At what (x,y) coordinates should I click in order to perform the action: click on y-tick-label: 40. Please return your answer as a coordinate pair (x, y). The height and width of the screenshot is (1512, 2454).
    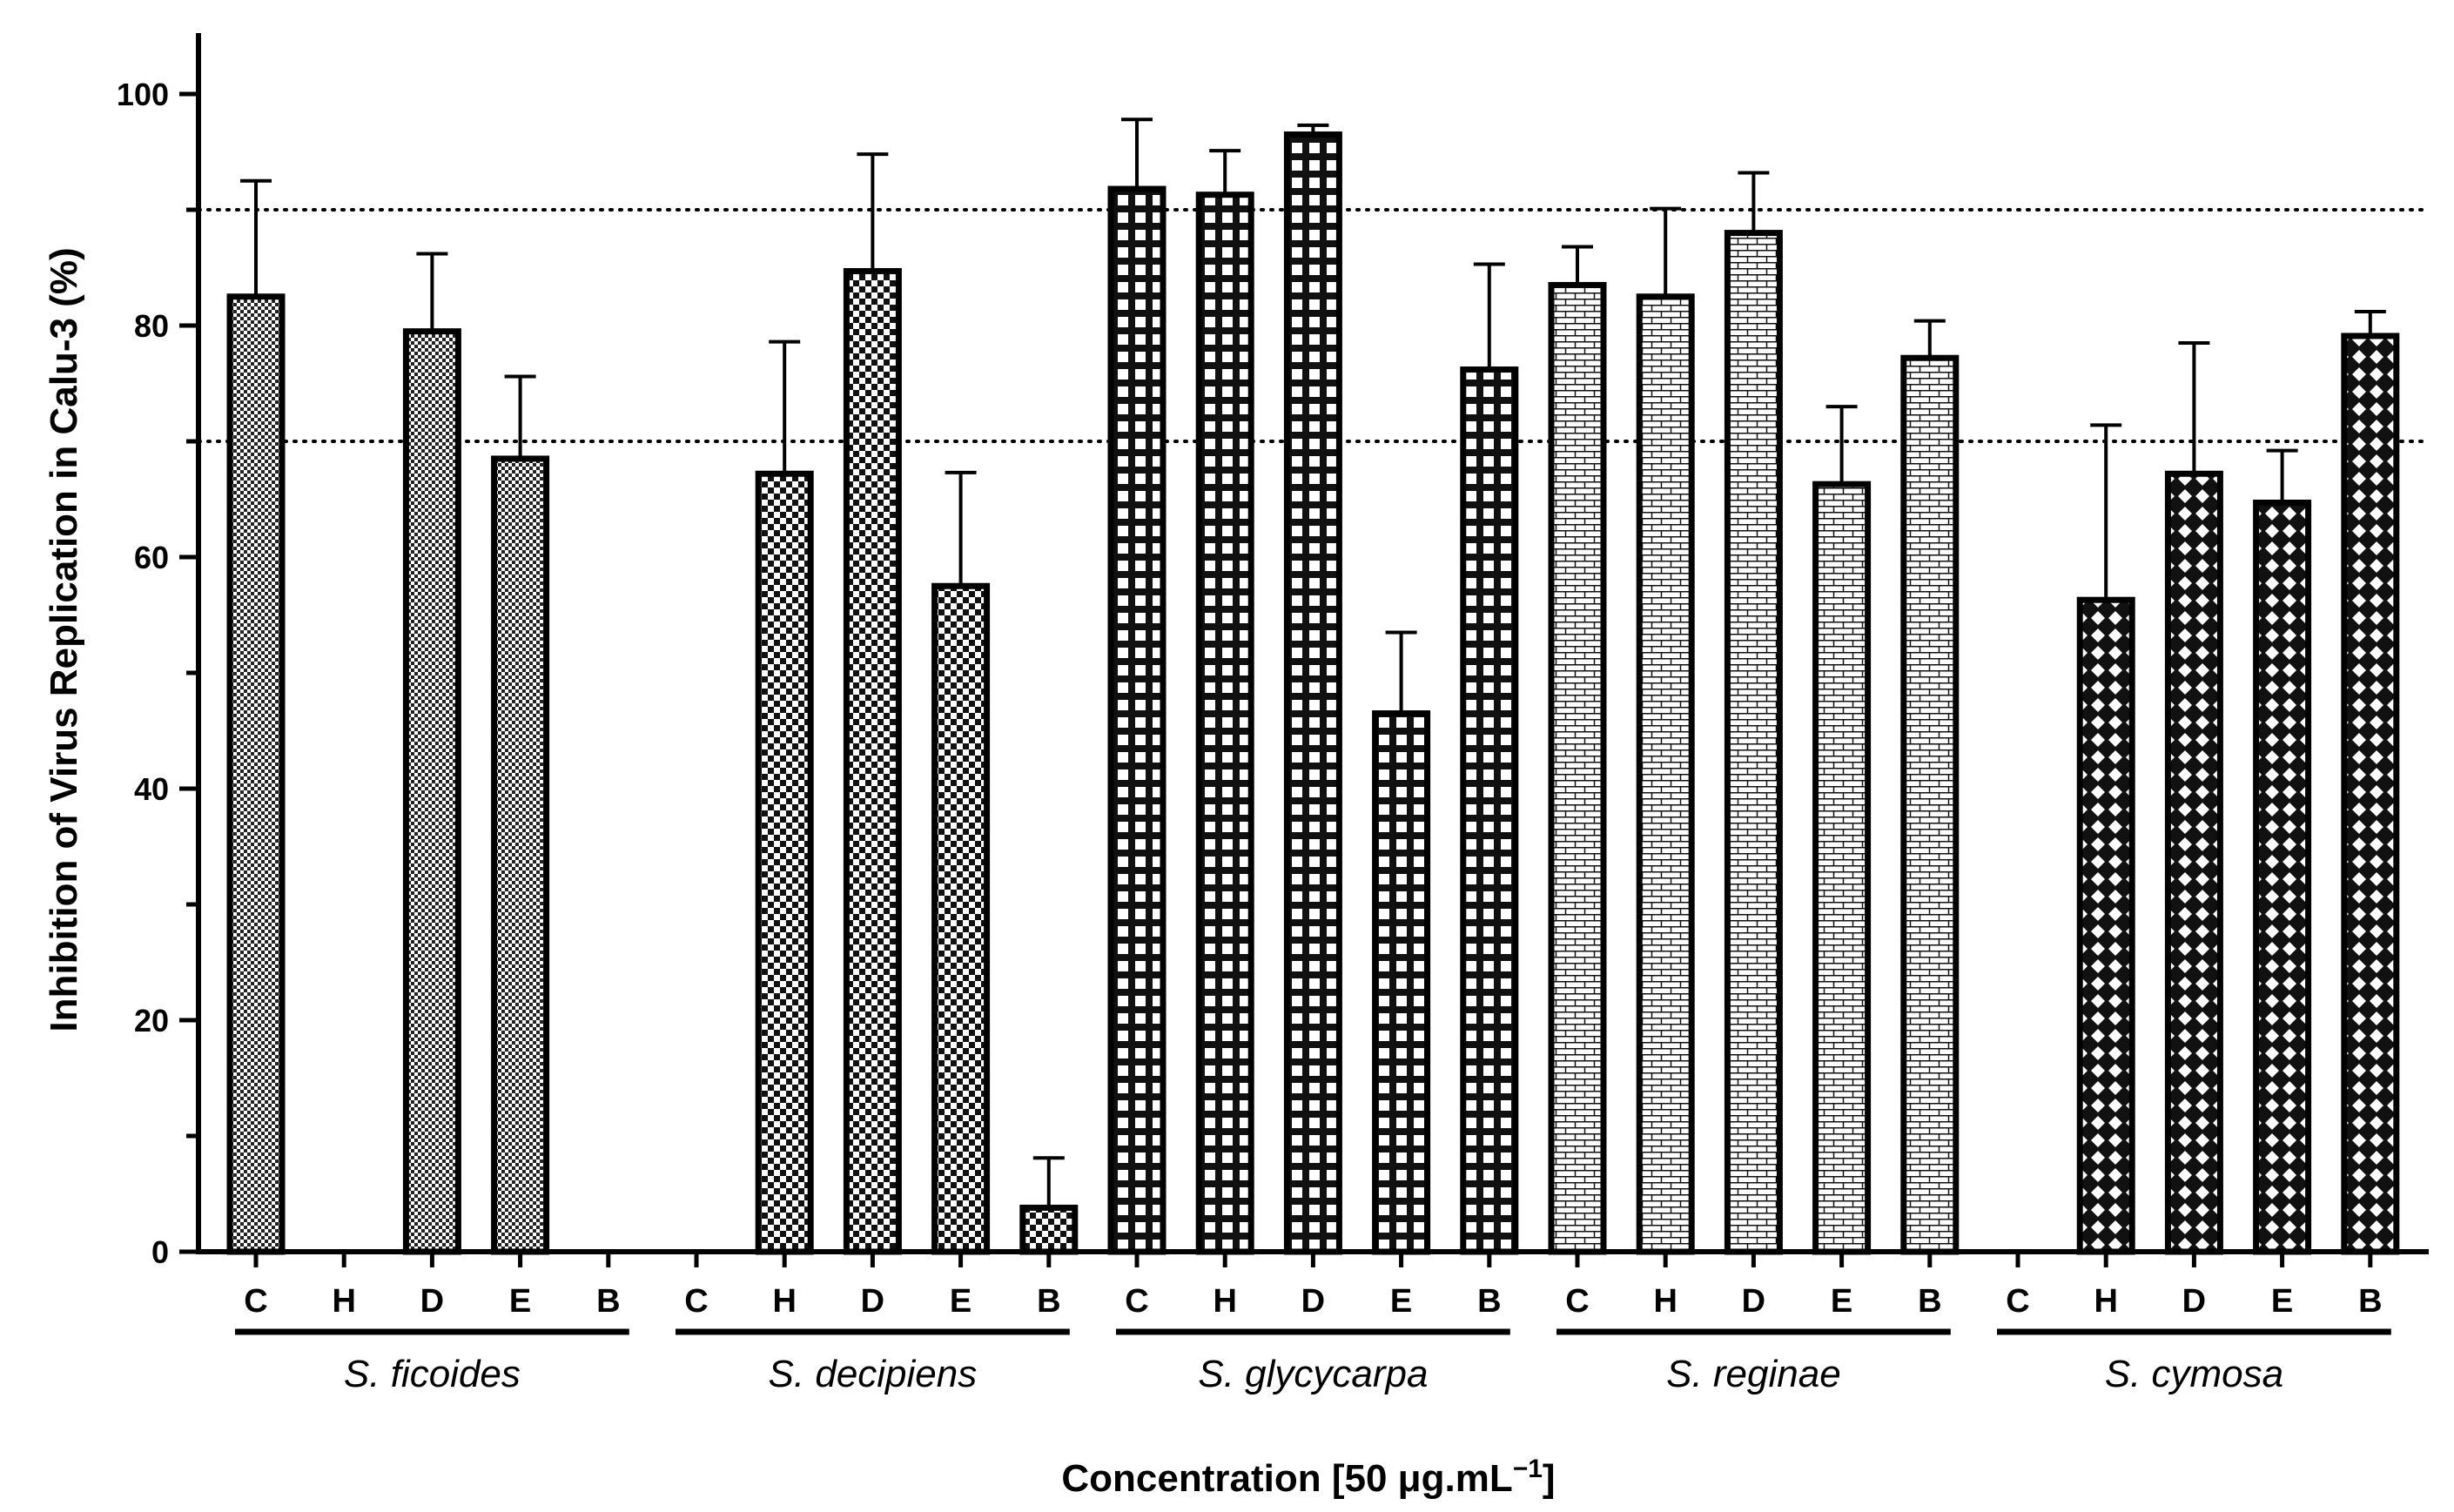
    Looking at the image, I should click on (151, 789).